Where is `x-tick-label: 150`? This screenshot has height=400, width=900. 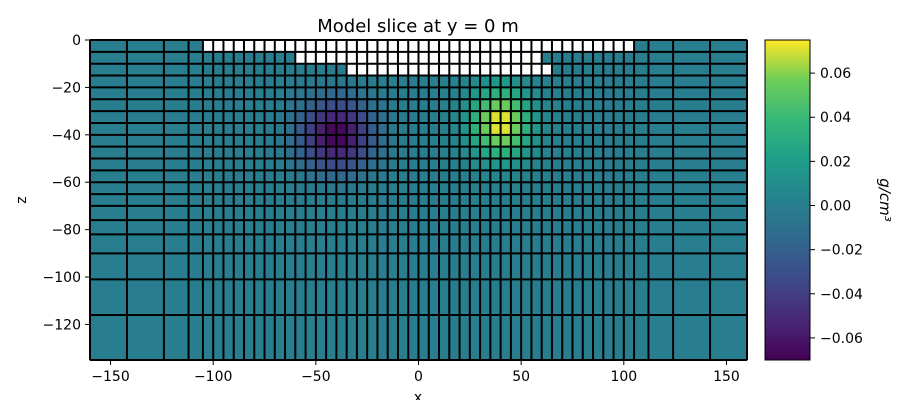
x-tick-label: 150 is located at coordinates (726, 377).